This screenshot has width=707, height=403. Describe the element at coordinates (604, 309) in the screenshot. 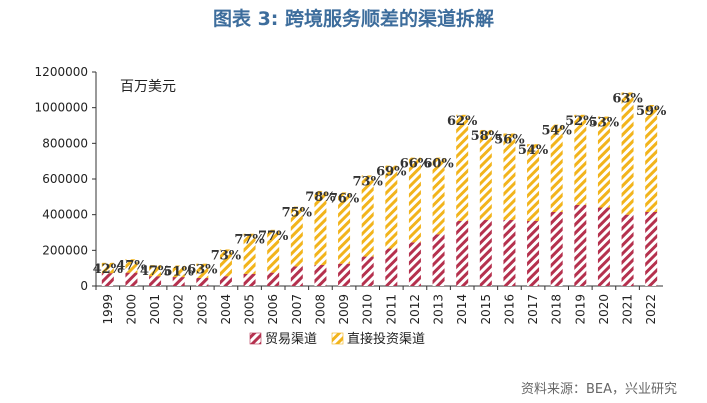

I see `x-tick-label: 2020` at that location.